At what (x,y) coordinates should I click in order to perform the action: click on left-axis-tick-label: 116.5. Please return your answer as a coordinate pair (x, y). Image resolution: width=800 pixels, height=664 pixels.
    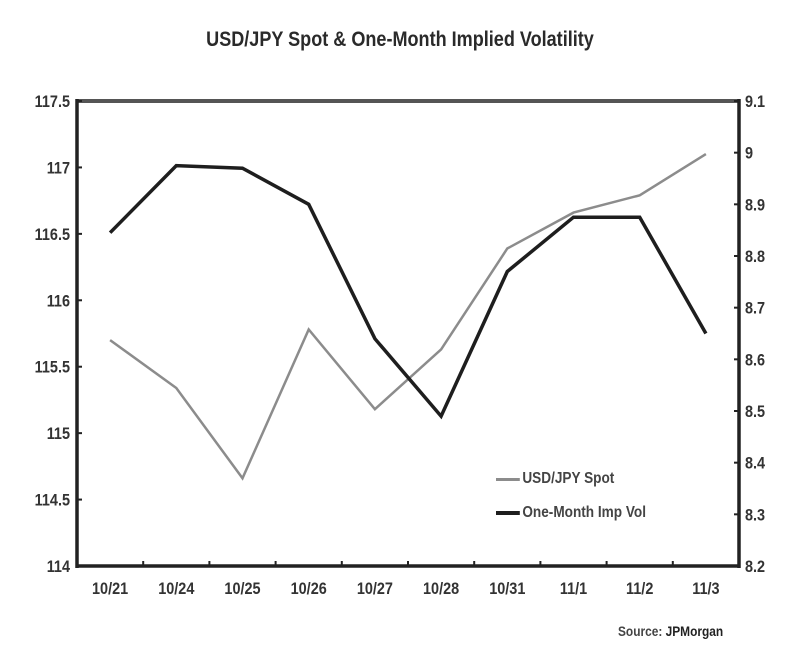
    Looking at the image, I should click on (53, 235).